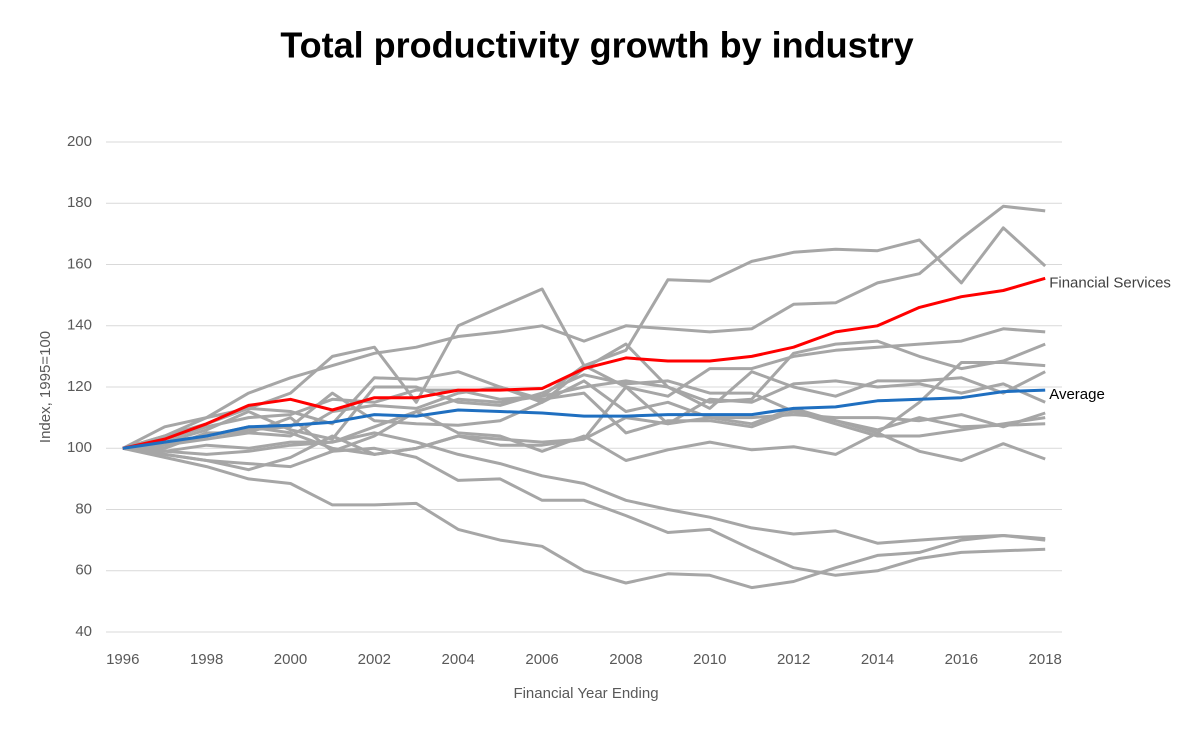 The width and height of the screenshot is (1195, 755). Describe the element at coordinates (79, 202) in the screenshot. I see `y-tick-label: 180` at that location.